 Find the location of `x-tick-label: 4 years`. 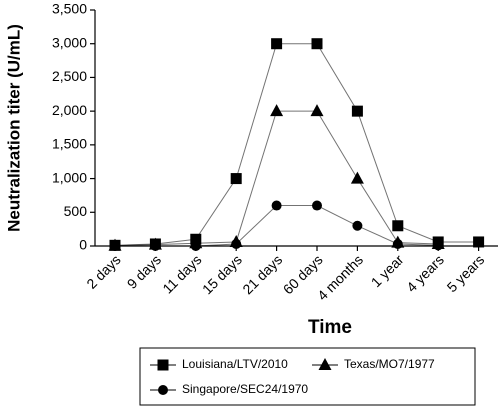

x-tick-label: 4 years is located at coordinates (425, 273).